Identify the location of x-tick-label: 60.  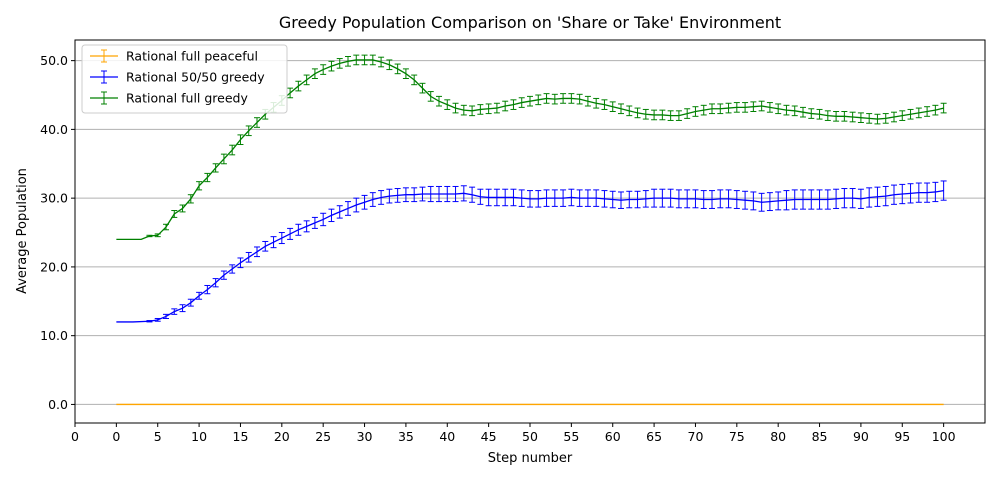
(613, 436).